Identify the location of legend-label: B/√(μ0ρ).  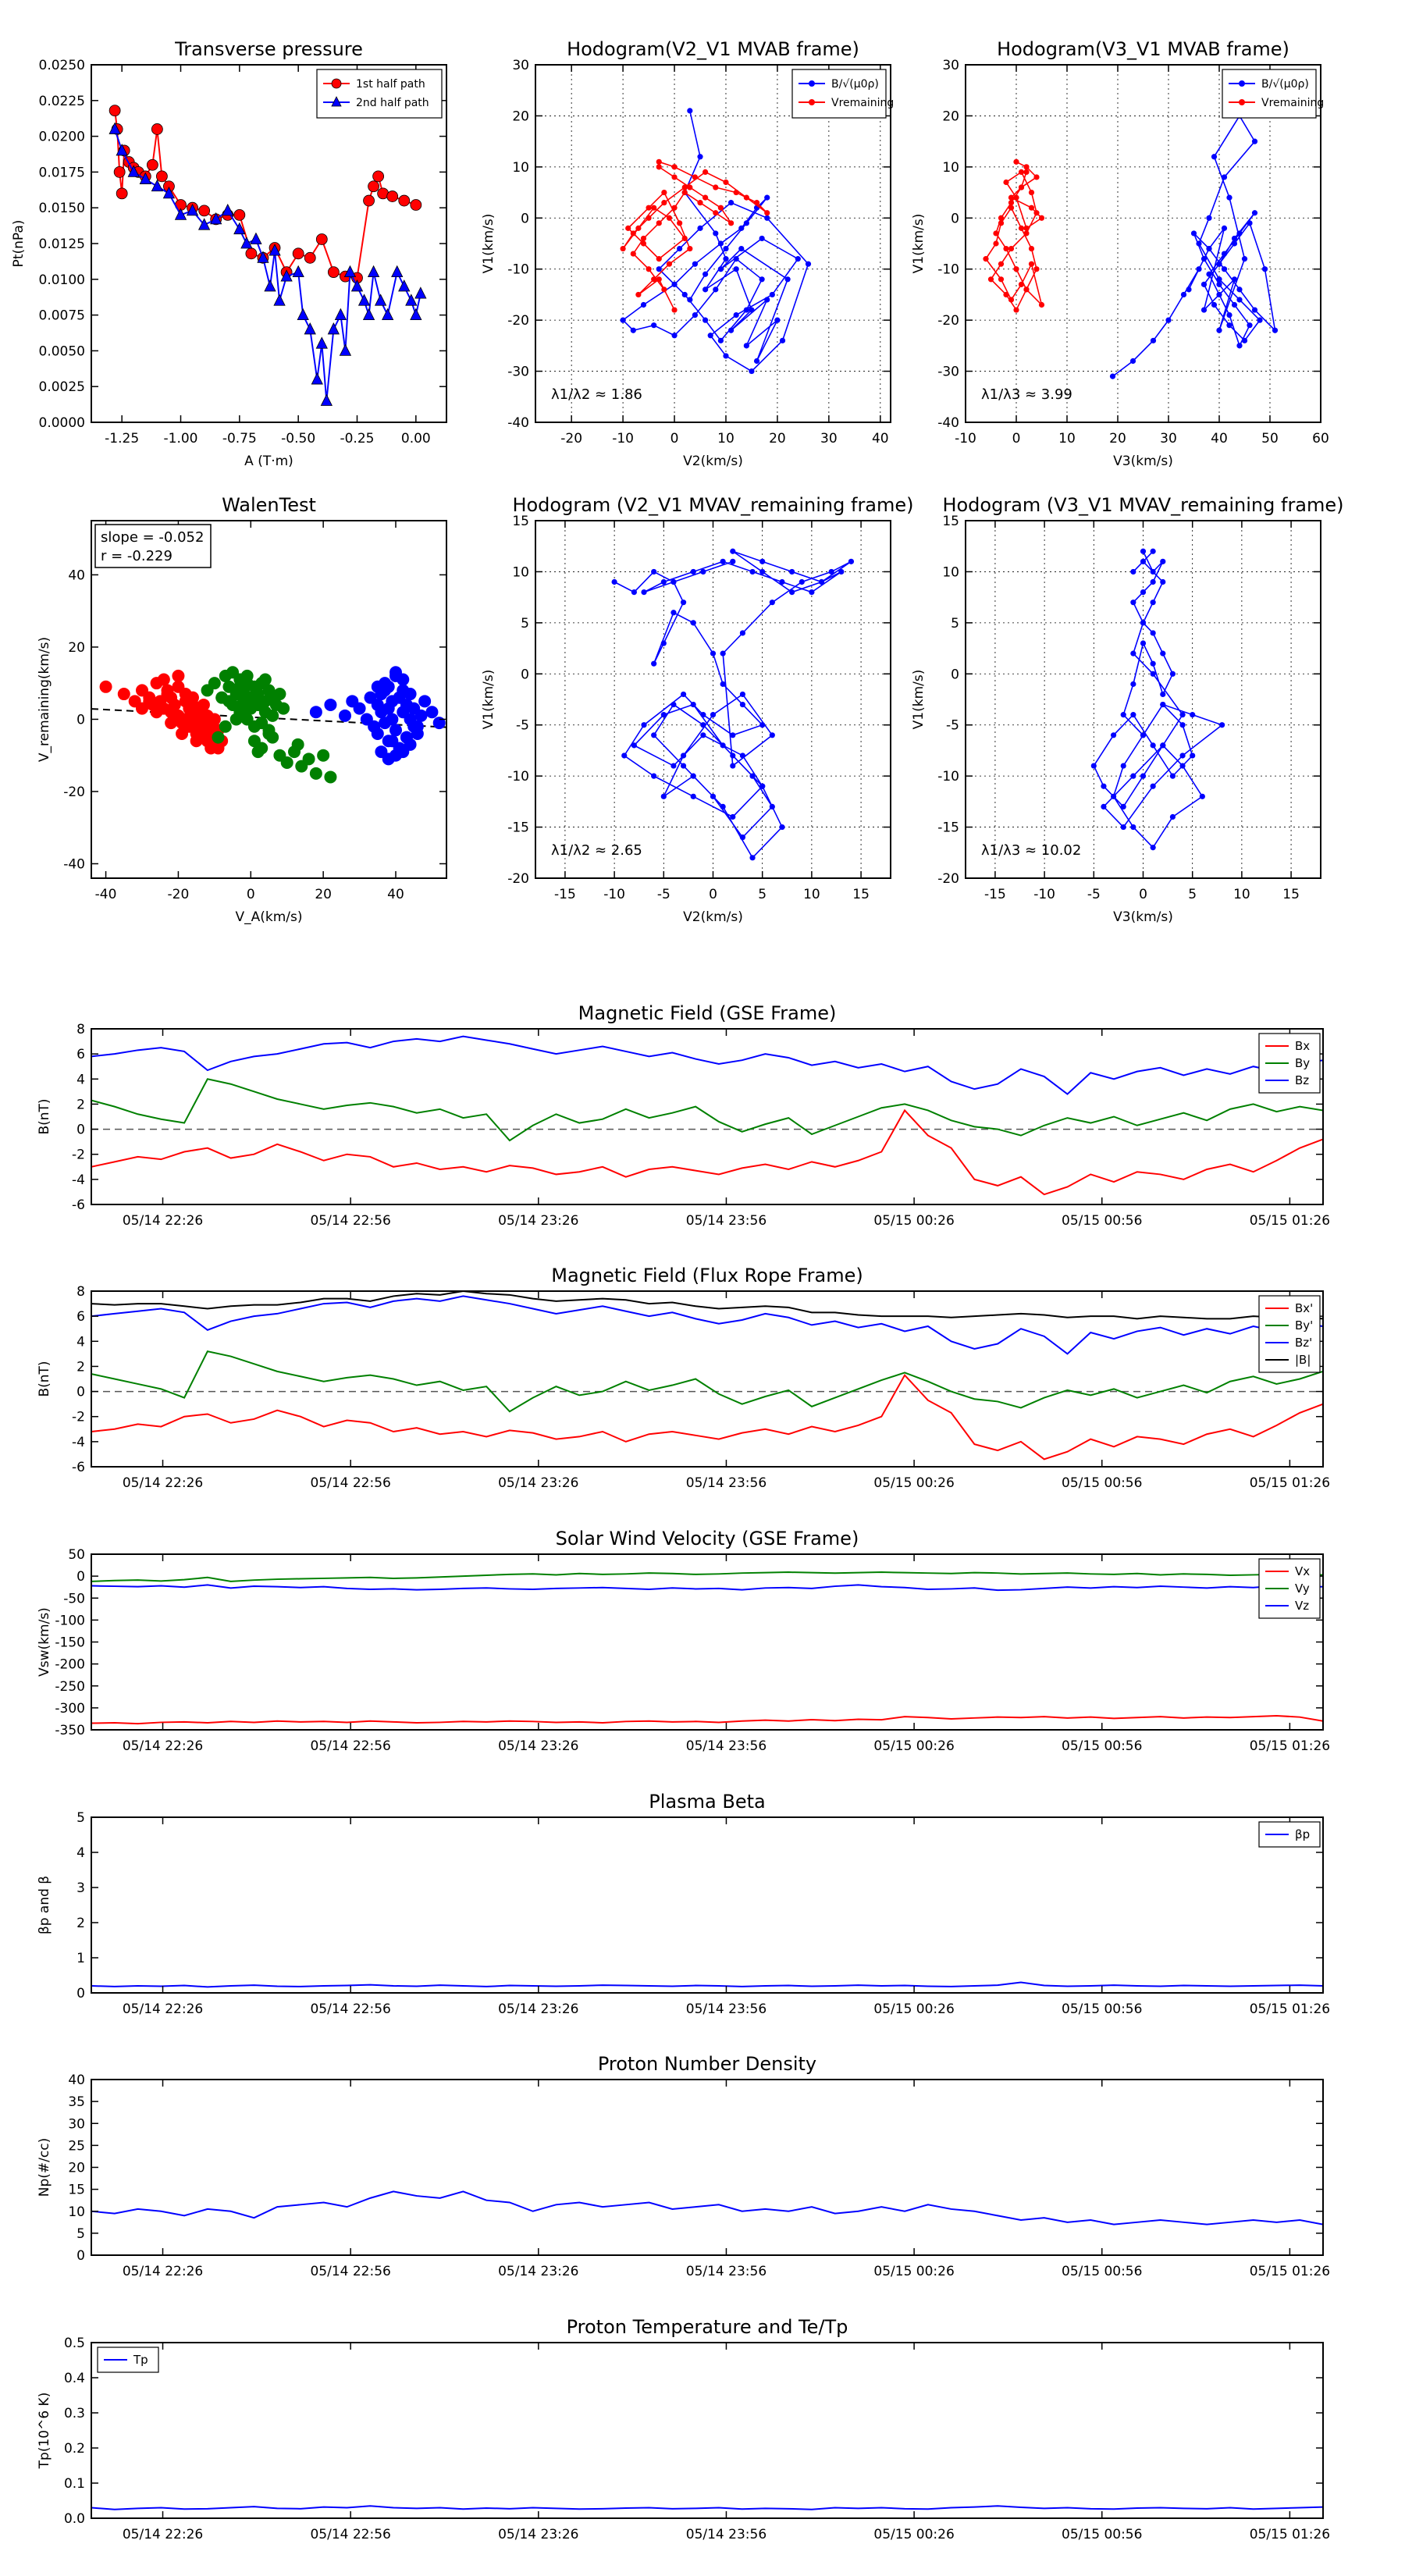
(1285, 84).